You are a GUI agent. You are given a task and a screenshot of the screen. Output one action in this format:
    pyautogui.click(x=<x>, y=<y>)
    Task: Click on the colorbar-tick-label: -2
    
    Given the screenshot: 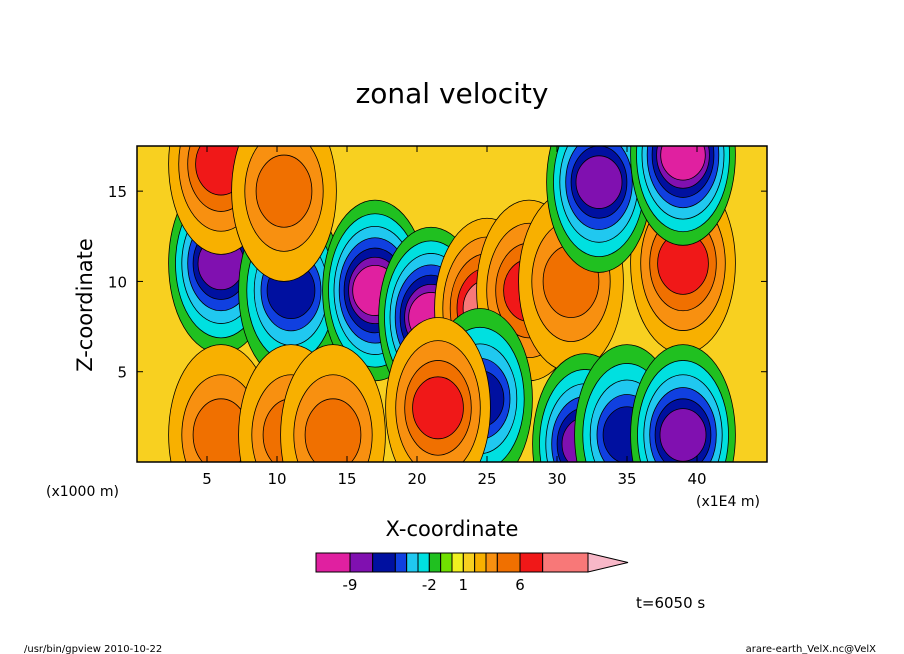 What is the action you would take?
    pyautogui.click(x=429, y=585)
    